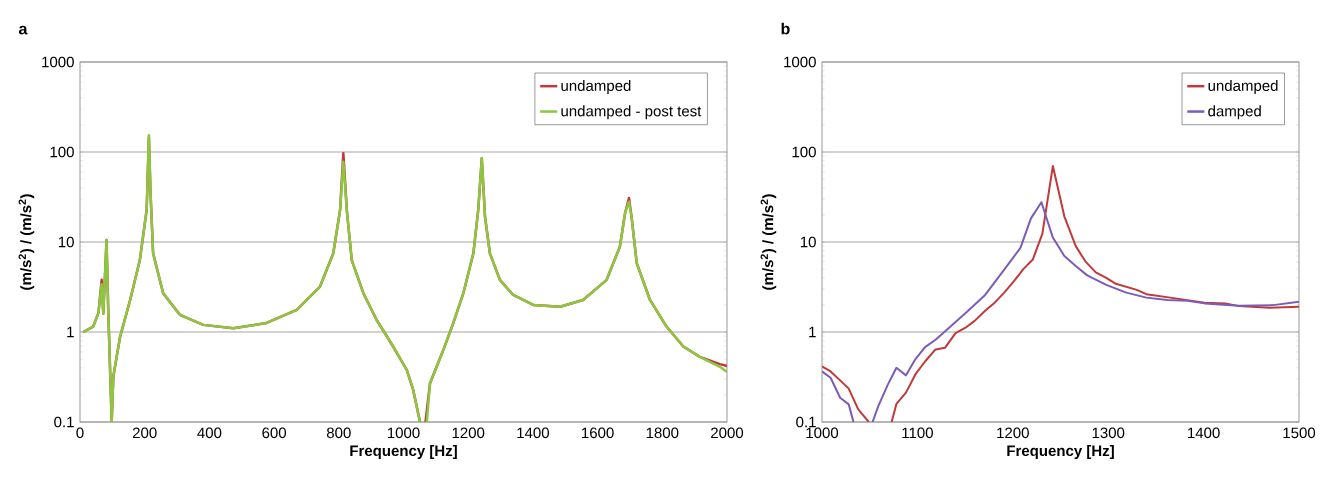  I want to click on x-tick-label: 1500, so click(1299, 433).